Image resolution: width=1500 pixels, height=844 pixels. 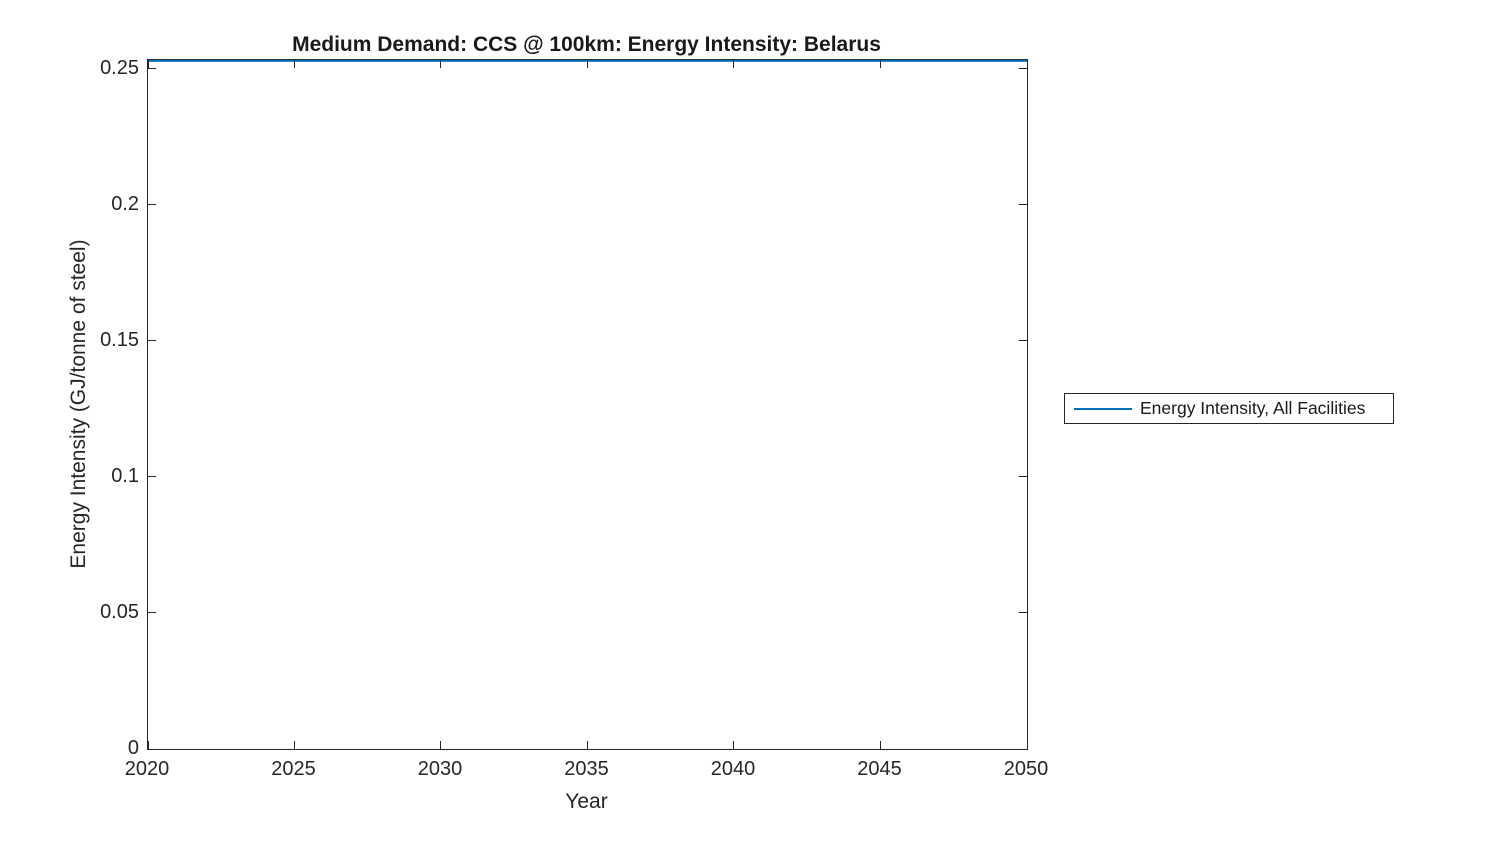 I want to click on y-tick-label: 0.05, so click(x=119, y=611).